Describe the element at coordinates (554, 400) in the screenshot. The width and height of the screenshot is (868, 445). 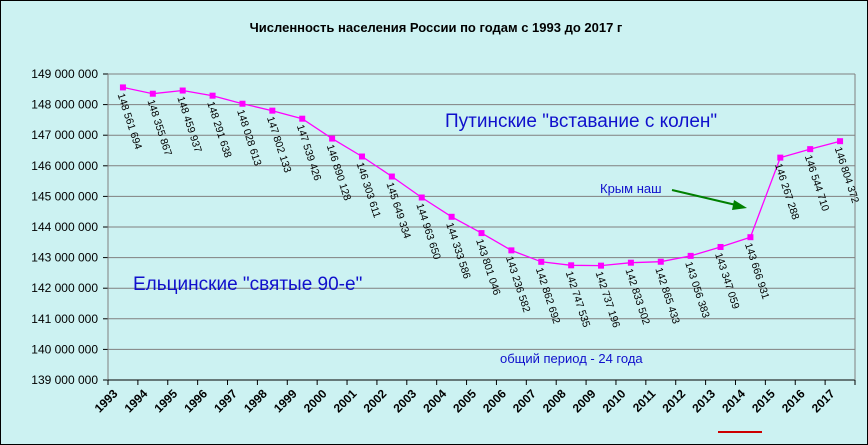
I see `x-tick-label: 2008` at that location.